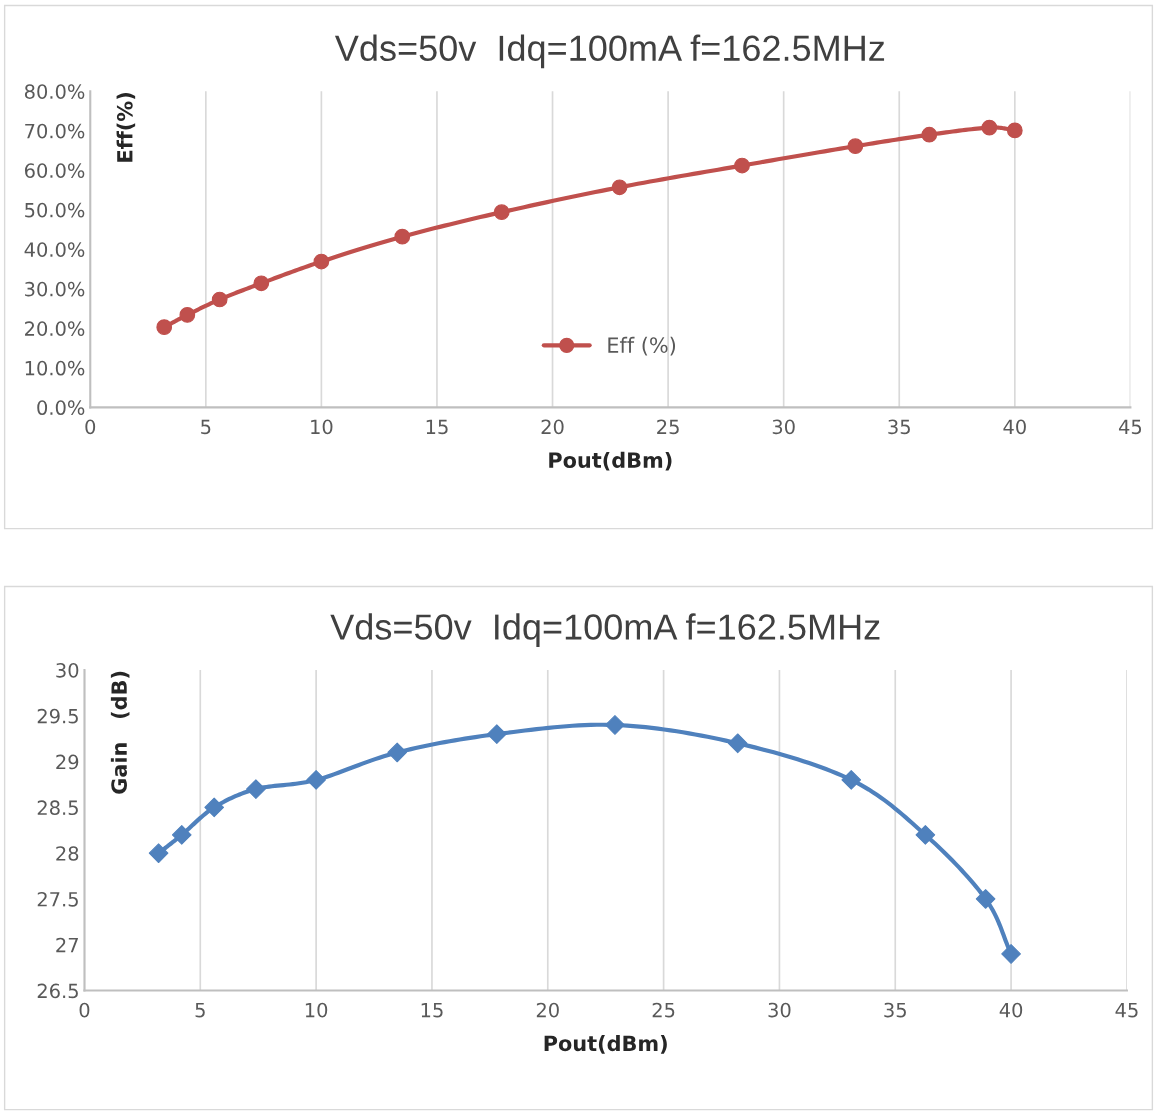 The width and height of the screenshot is (1157, 1113). Describe the element at coordinates (57, 716) in the screenshot. I see `y-tick-label: 29.5` at that location.